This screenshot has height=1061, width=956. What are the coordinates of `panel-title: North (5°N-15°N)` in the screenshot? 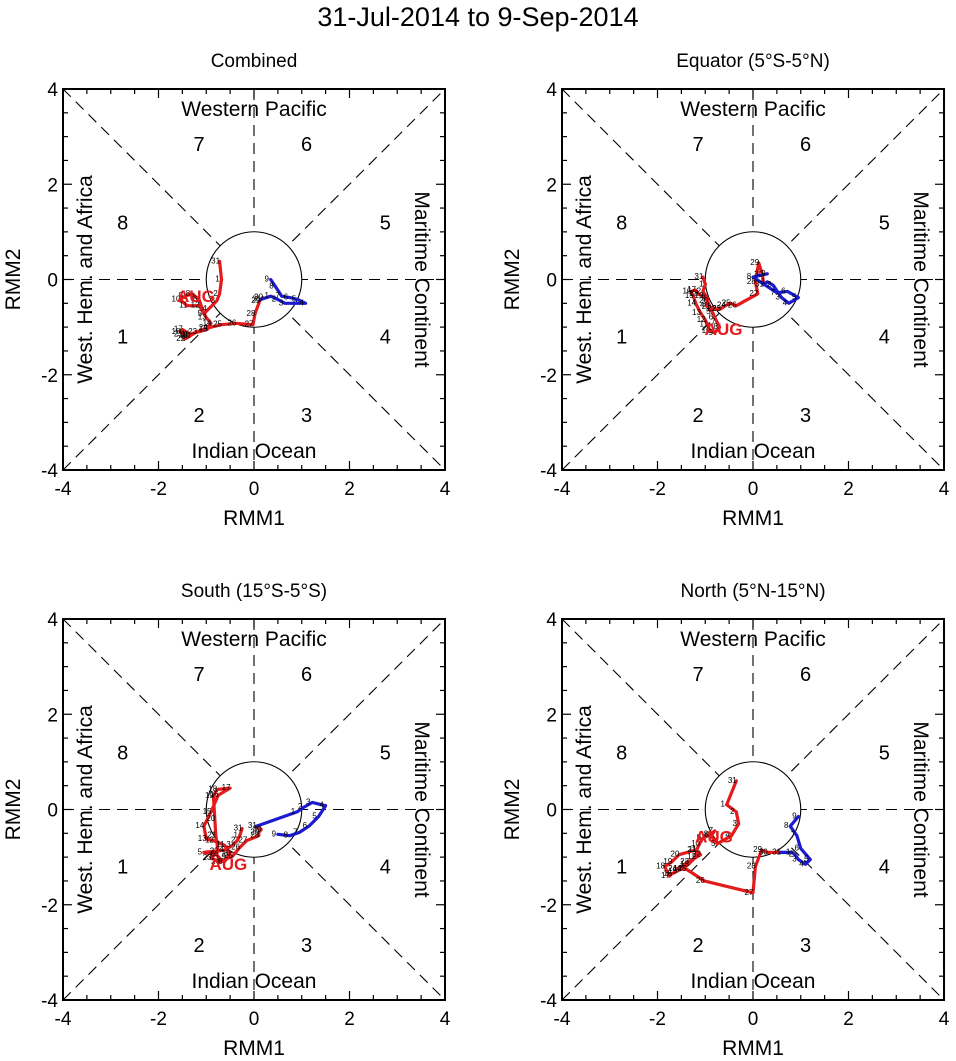 It's located at (752, 591).